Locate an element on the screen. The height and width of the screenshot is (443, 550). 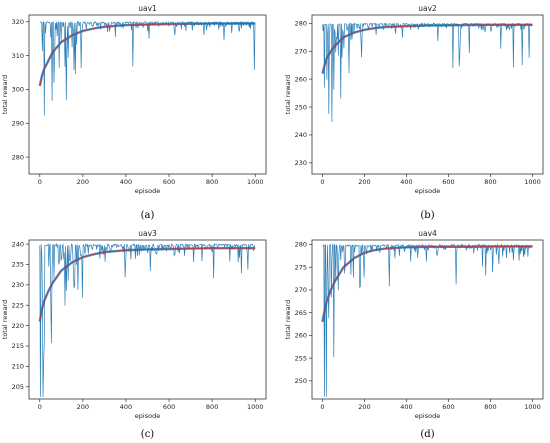
y-tick-label: 300 is located at coordinates (18, 90).